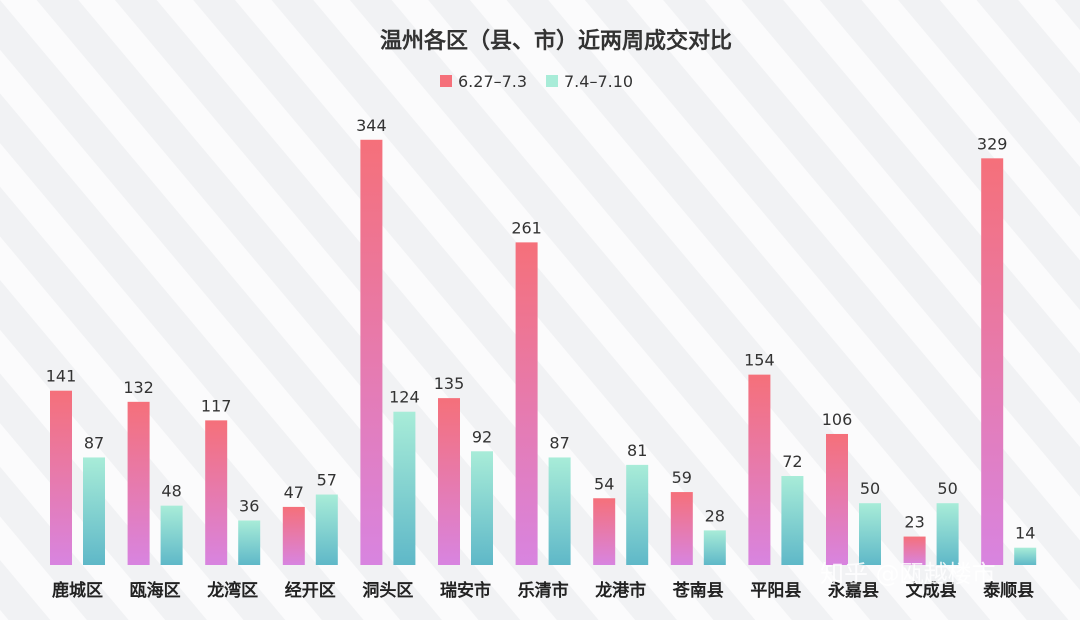  Describe the element at coordinates (482, 436) in the screenshot. I see `value-label-series-2-6: 92` at that location.